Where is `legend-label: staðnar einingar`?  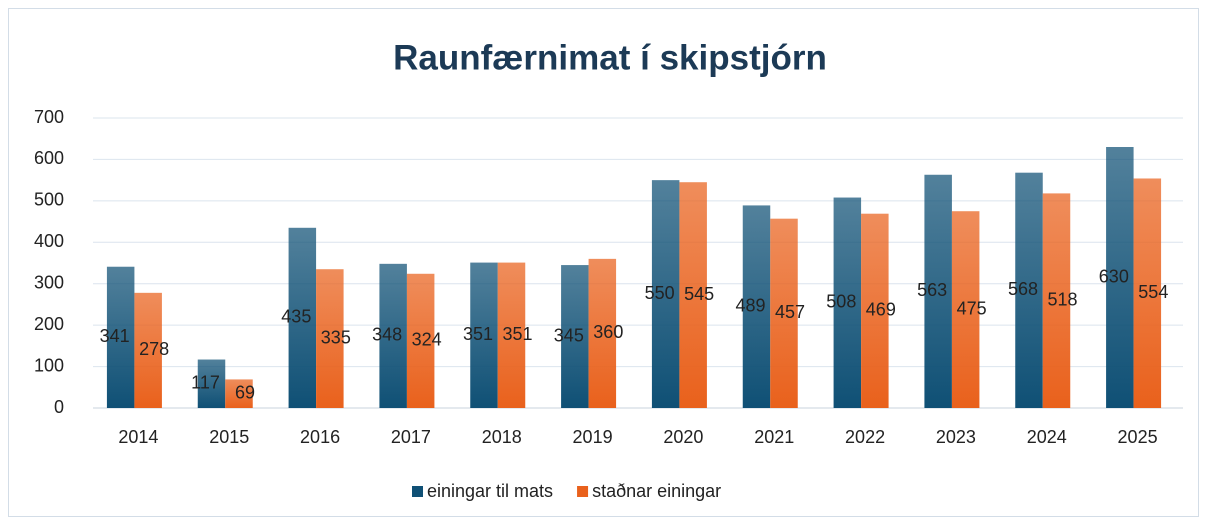 legend-label: staðnar einingar is located at coordinates (656, 491).